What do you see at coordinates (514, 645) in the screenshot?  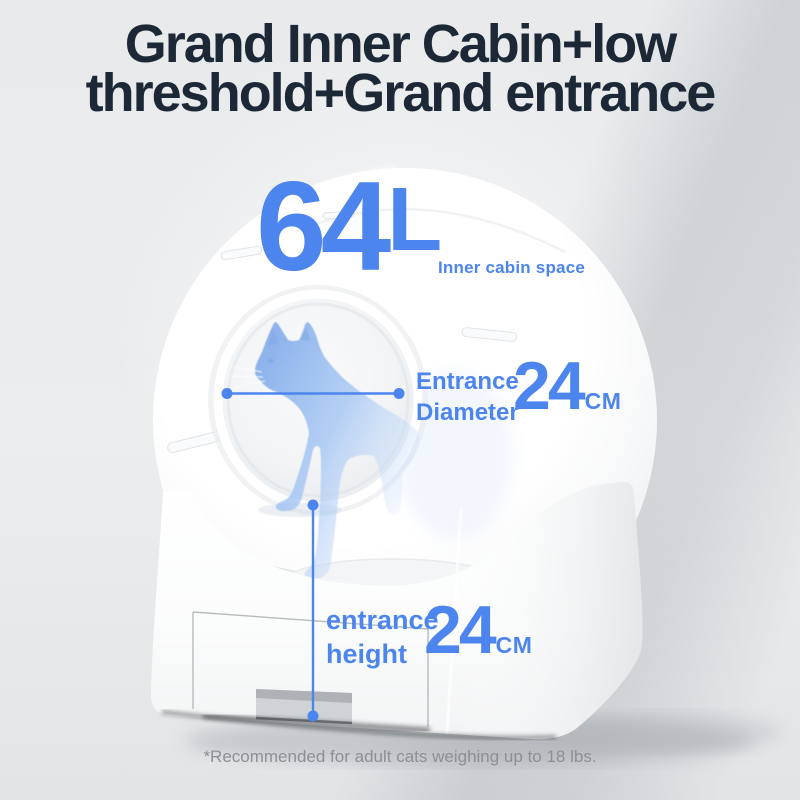 I see `entrance-height-unit: CM` at bounding box center [514, 645].